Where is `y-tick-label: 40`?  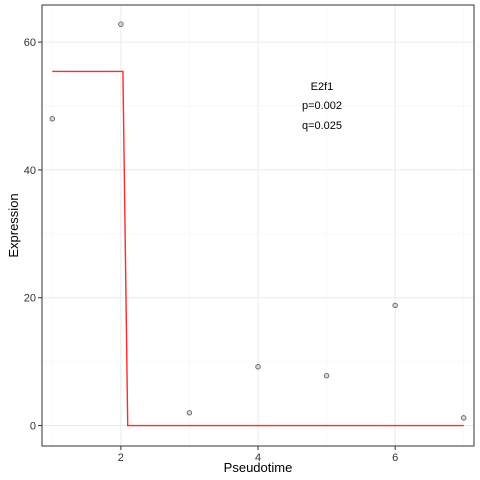 y-tick-label: 40 is located at coordinates (30, 171).